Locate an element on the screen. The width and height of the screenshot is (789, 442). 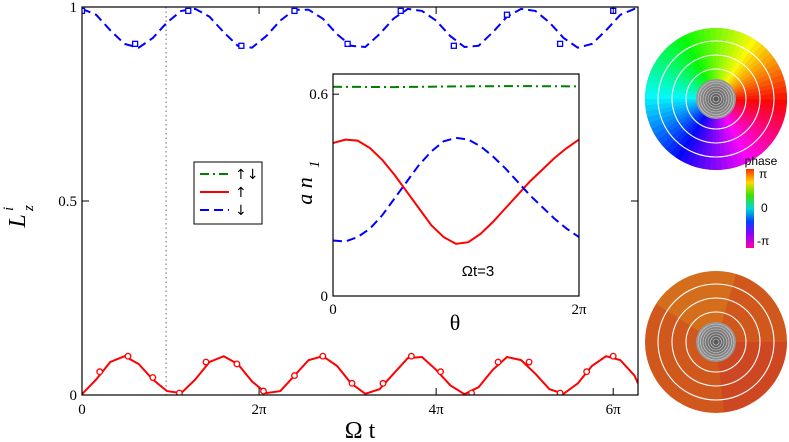
disk-bottom-ring-middle is located at coordinates (716, 342).